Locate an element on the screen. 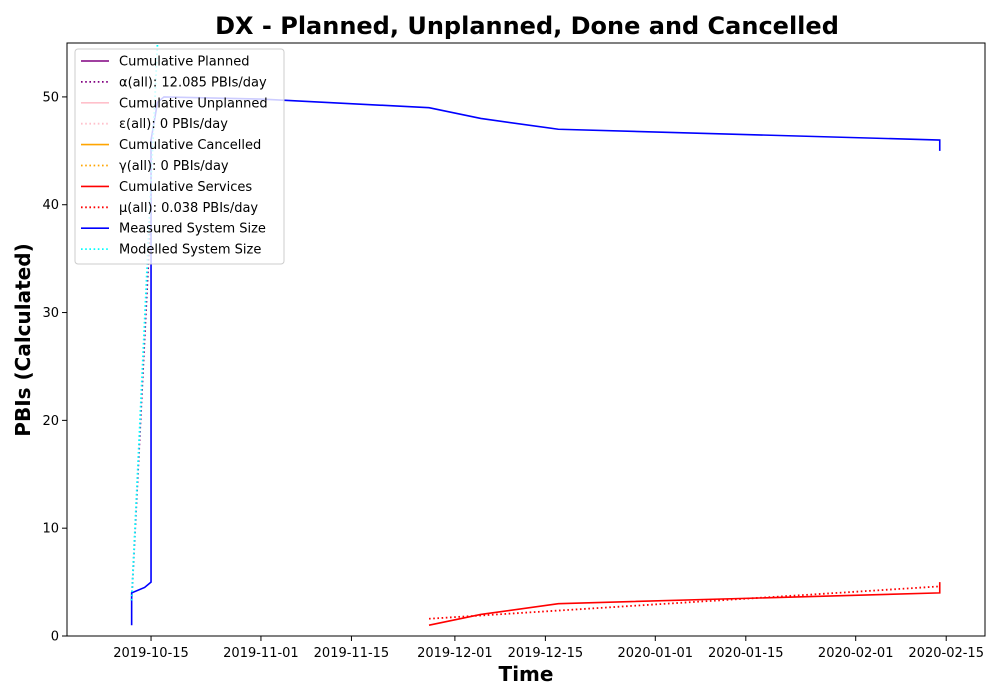 This screenshot has width=1000, height=700. x-axis-label: Time is located at coordinates (526, 674).